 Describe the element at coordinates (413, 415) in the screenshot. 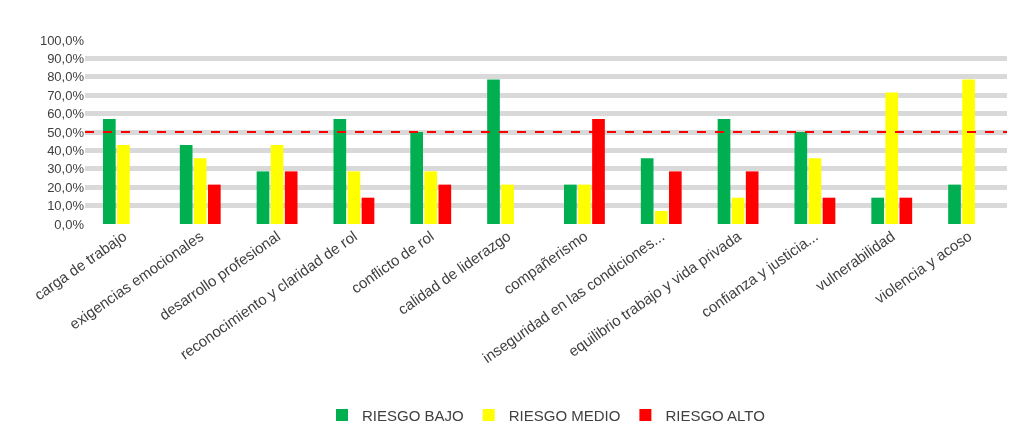

I see `legend-label: RIESGO BAJO` at that location.